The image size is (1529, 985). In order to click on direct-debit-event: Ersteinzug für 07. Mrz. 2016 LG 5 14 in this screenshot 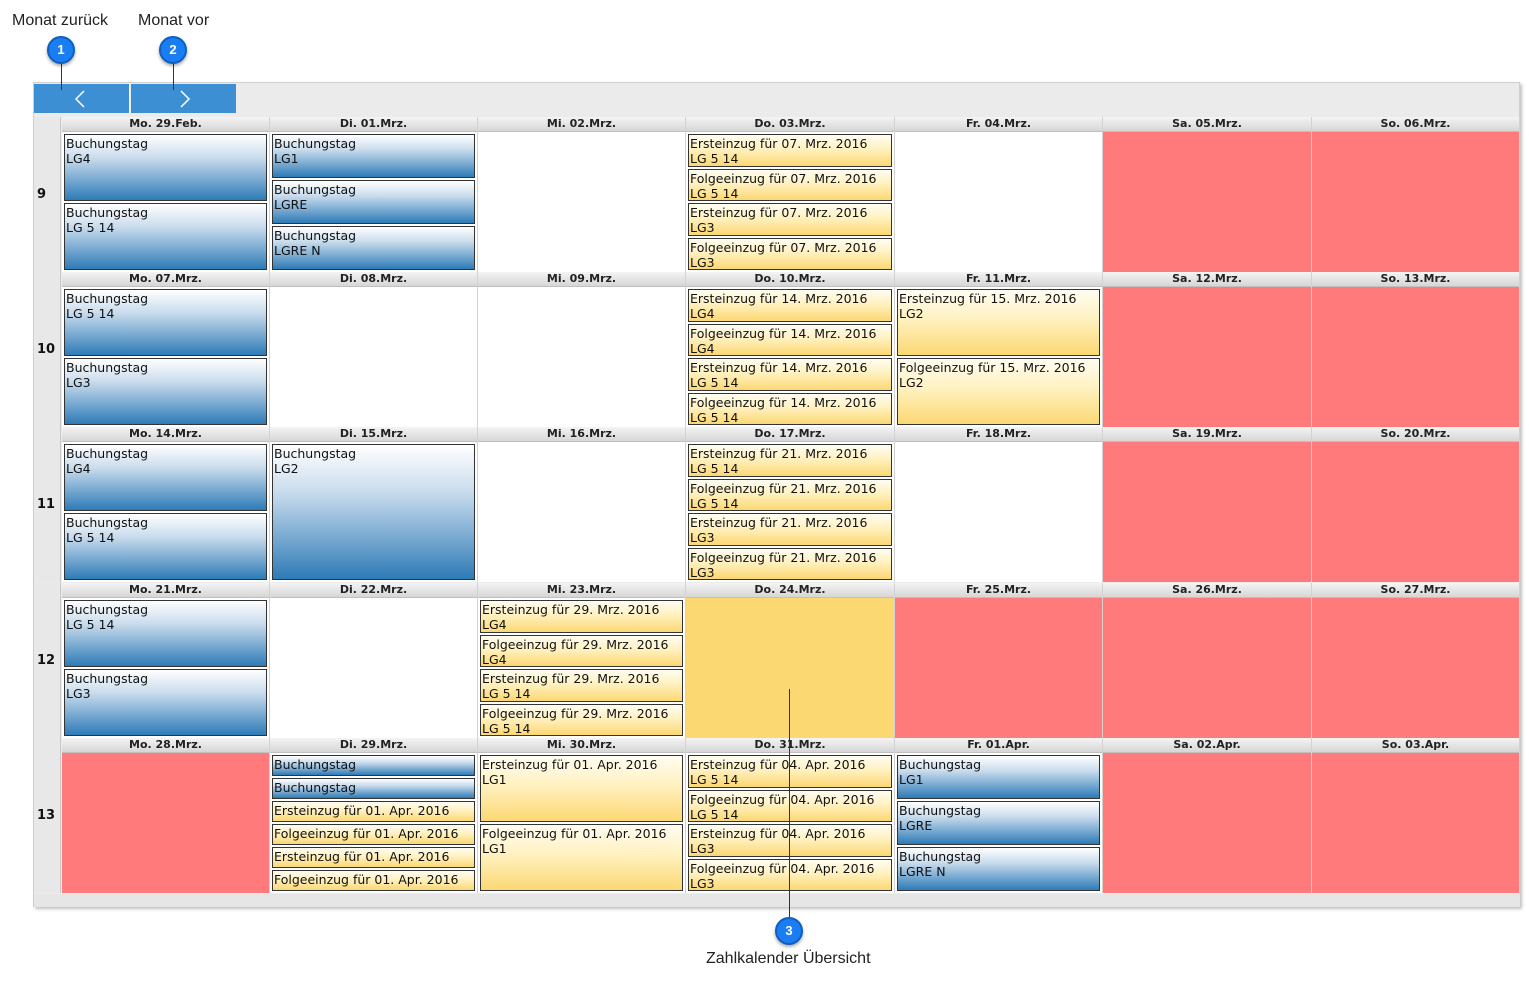, I will do `click(790, 150)`.